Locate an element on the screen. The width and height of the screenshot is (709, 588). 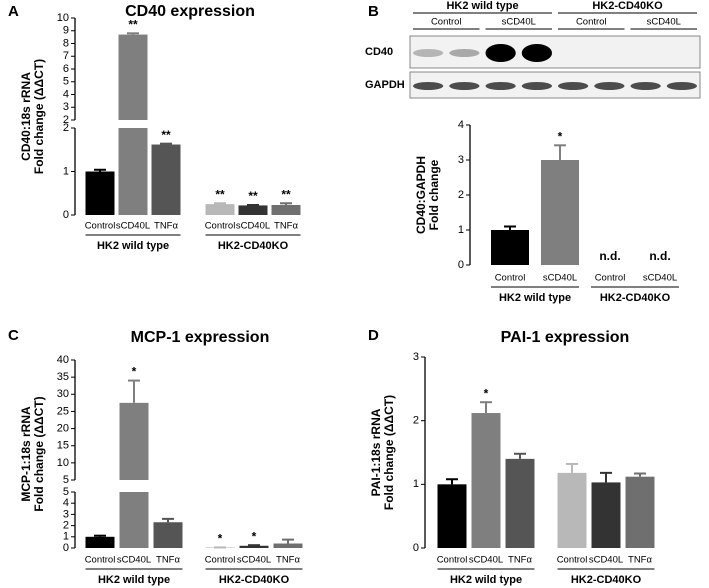
y-tick-label: 6 is located at coordinates (66, 69).